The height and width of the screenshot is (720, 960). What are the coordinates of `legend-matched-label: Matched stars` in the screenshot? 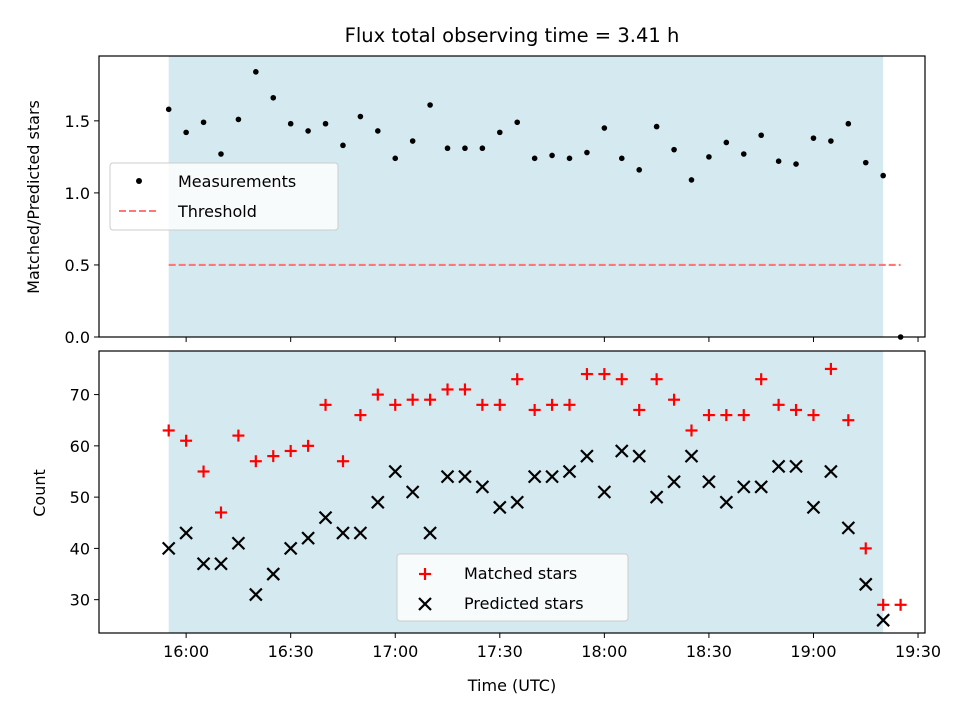 It's located at (520, 573).